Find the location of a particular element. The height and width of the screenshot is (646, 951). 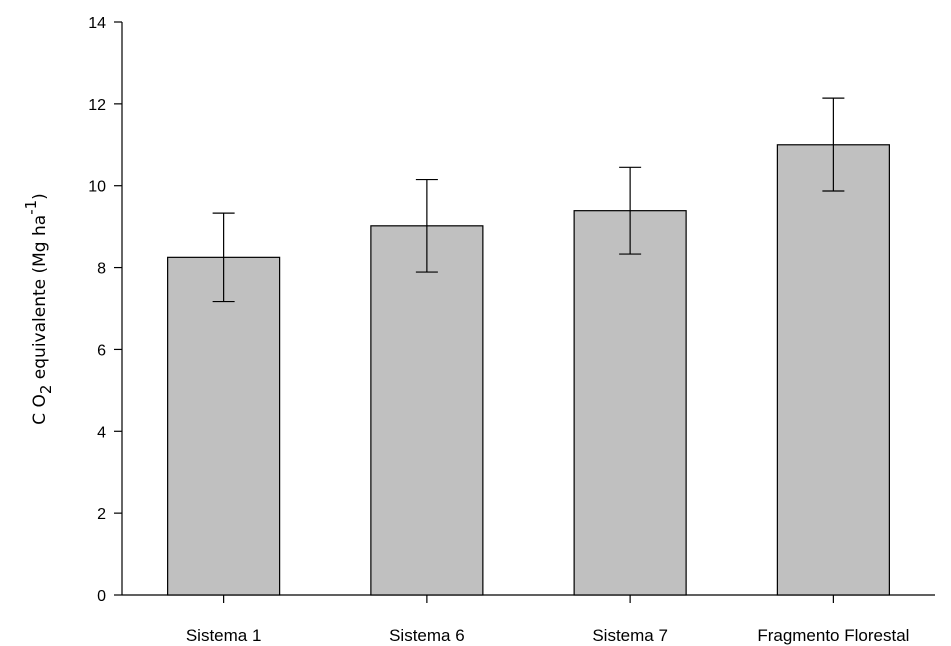

y-tick-label: 10 is located at coordinates (97, 187).